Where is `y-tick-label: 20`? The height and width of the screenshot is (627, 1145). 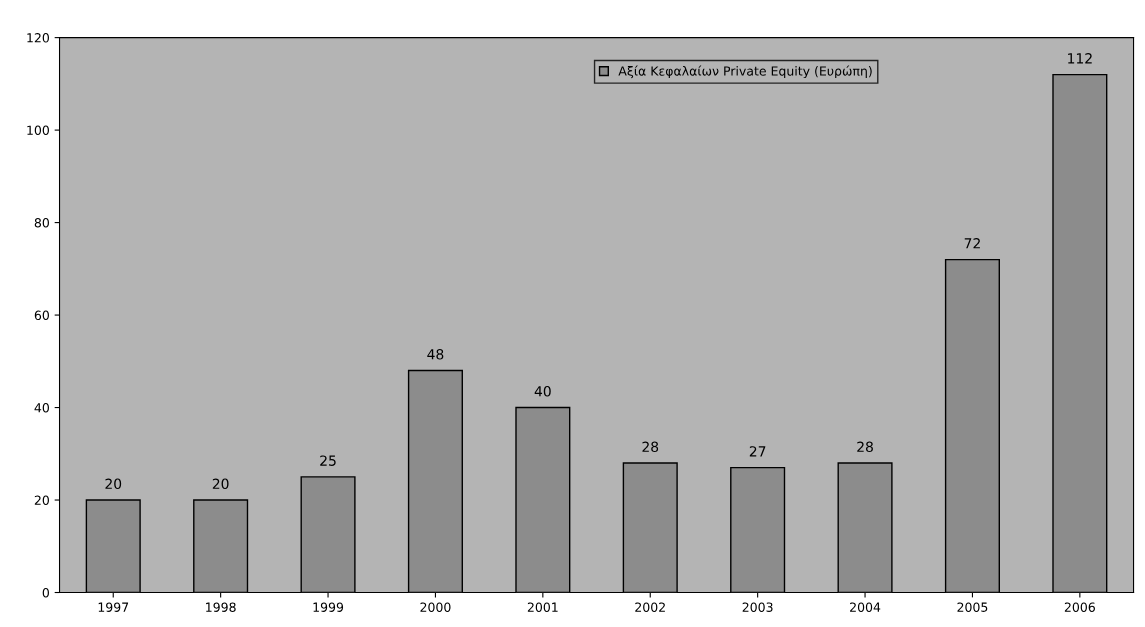
y-tick-label: 20 is located at coordinates (41, 500).